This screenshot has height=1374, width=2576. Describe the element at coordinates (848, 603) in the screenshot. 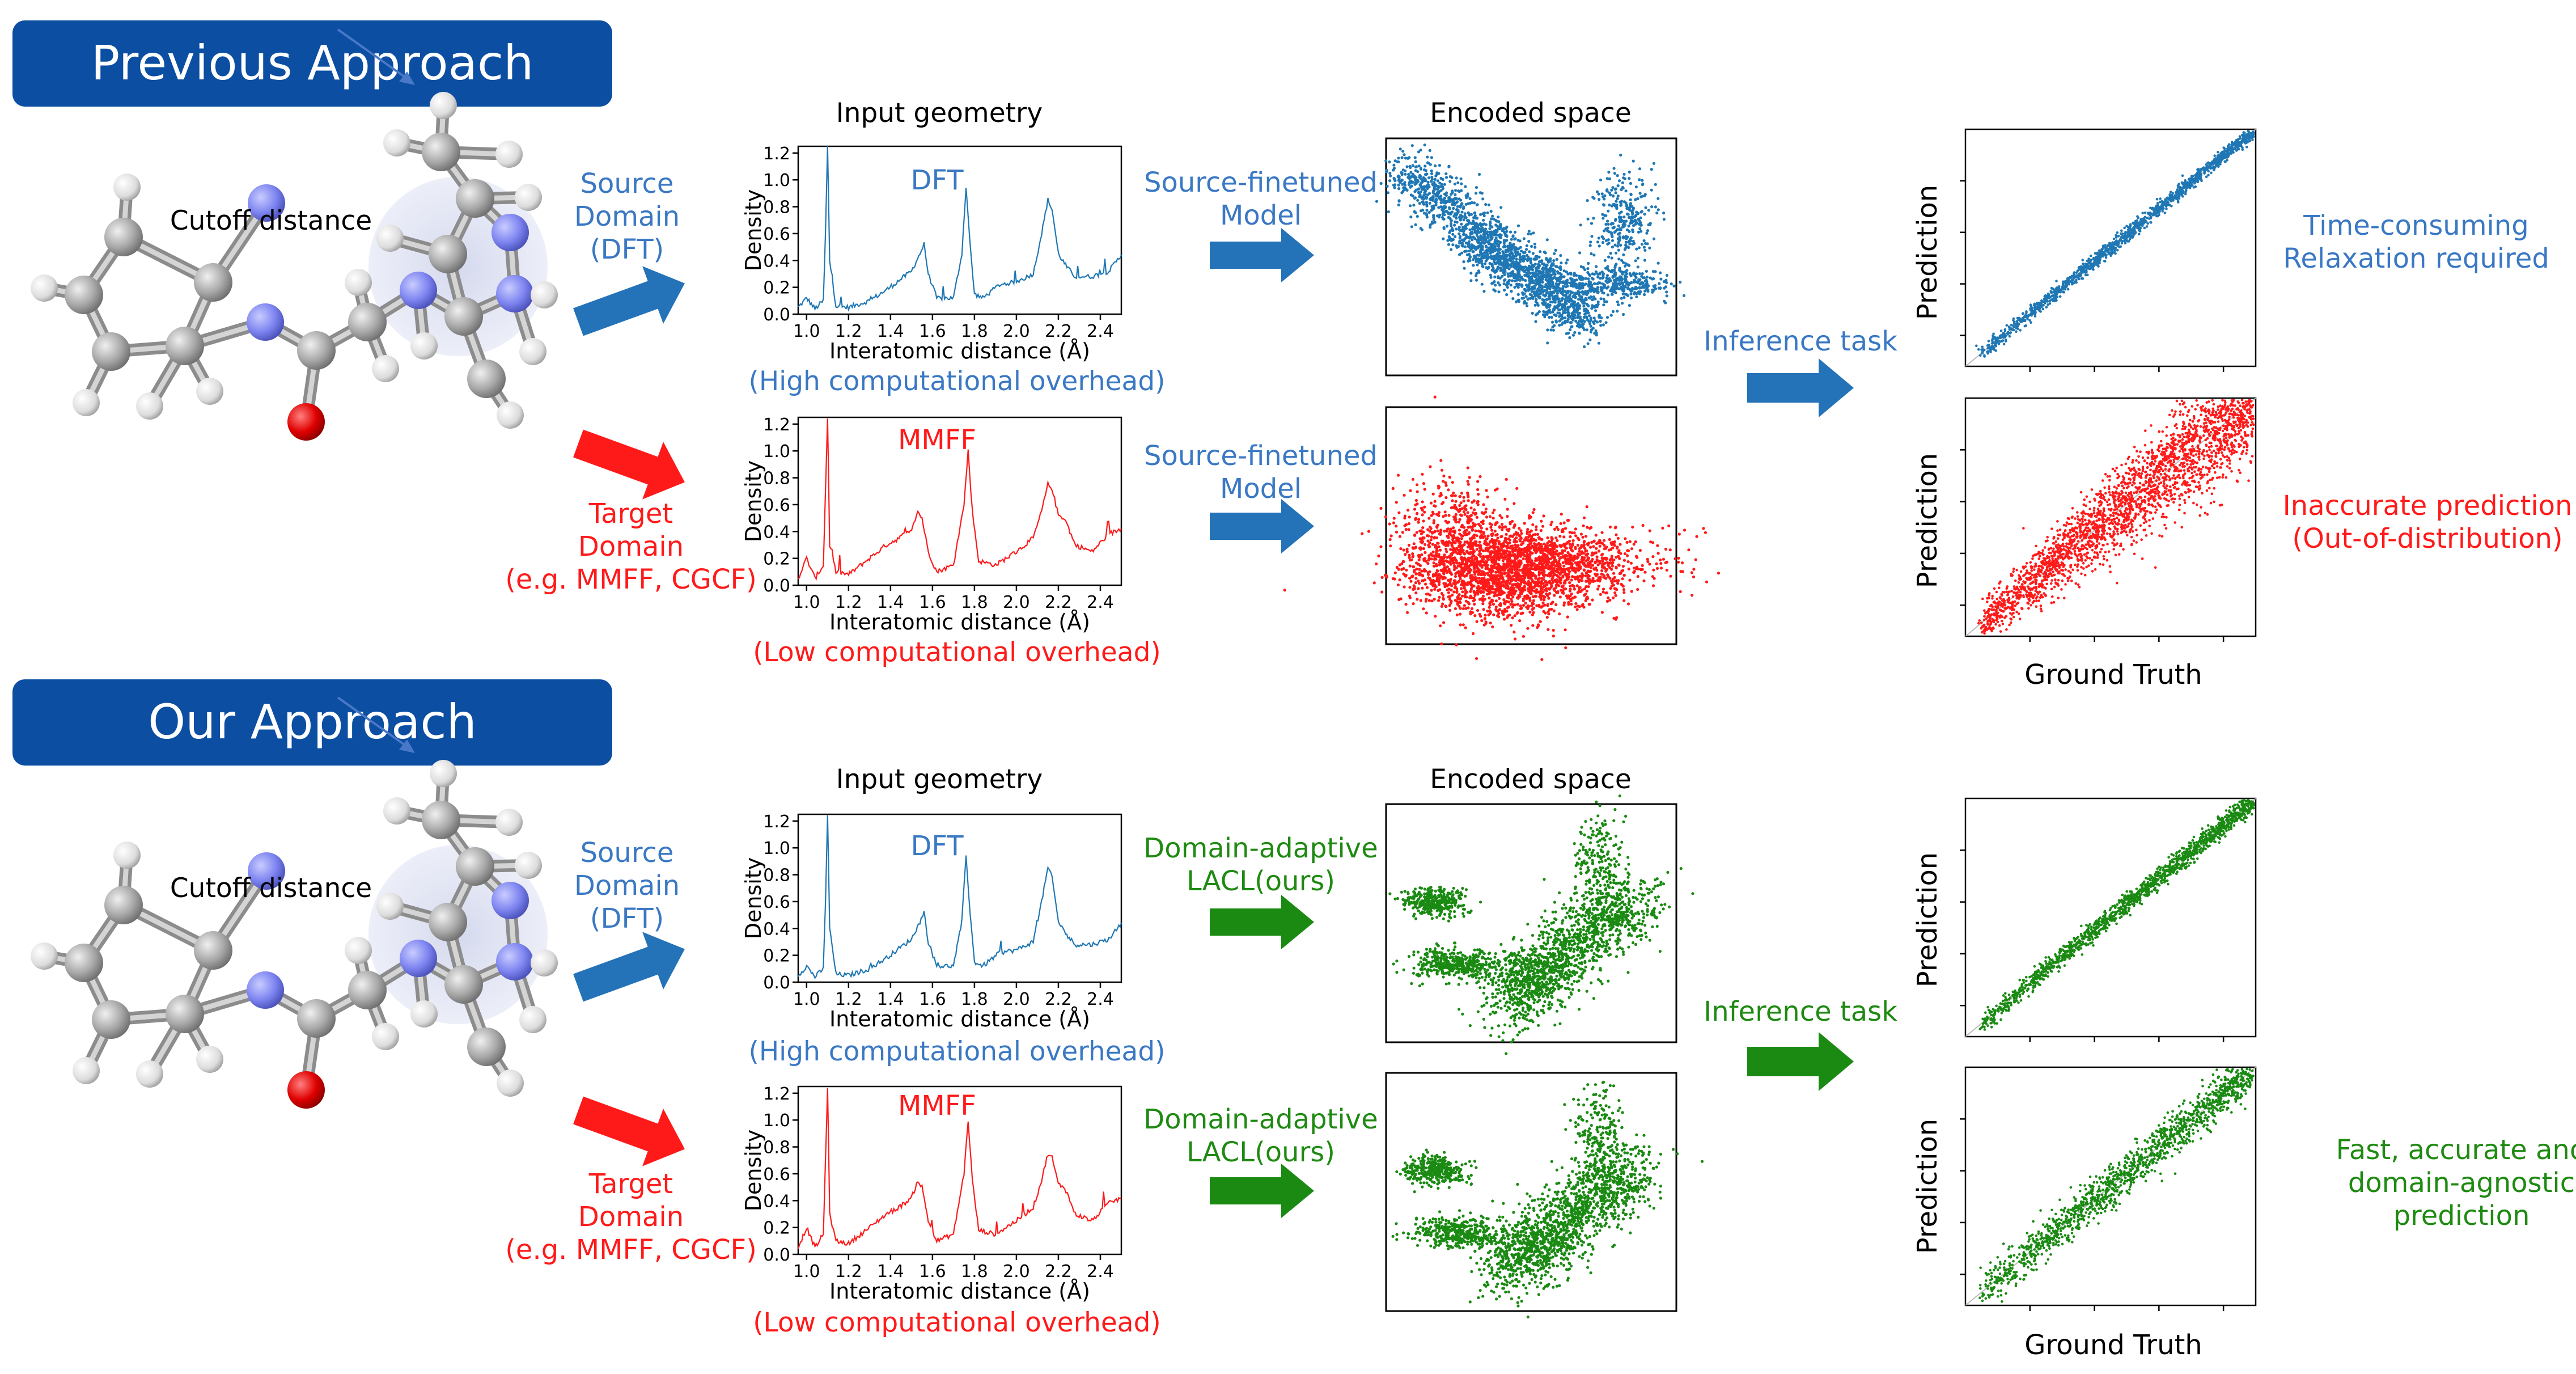

I see `x-tick-label: 1.2` at that location.